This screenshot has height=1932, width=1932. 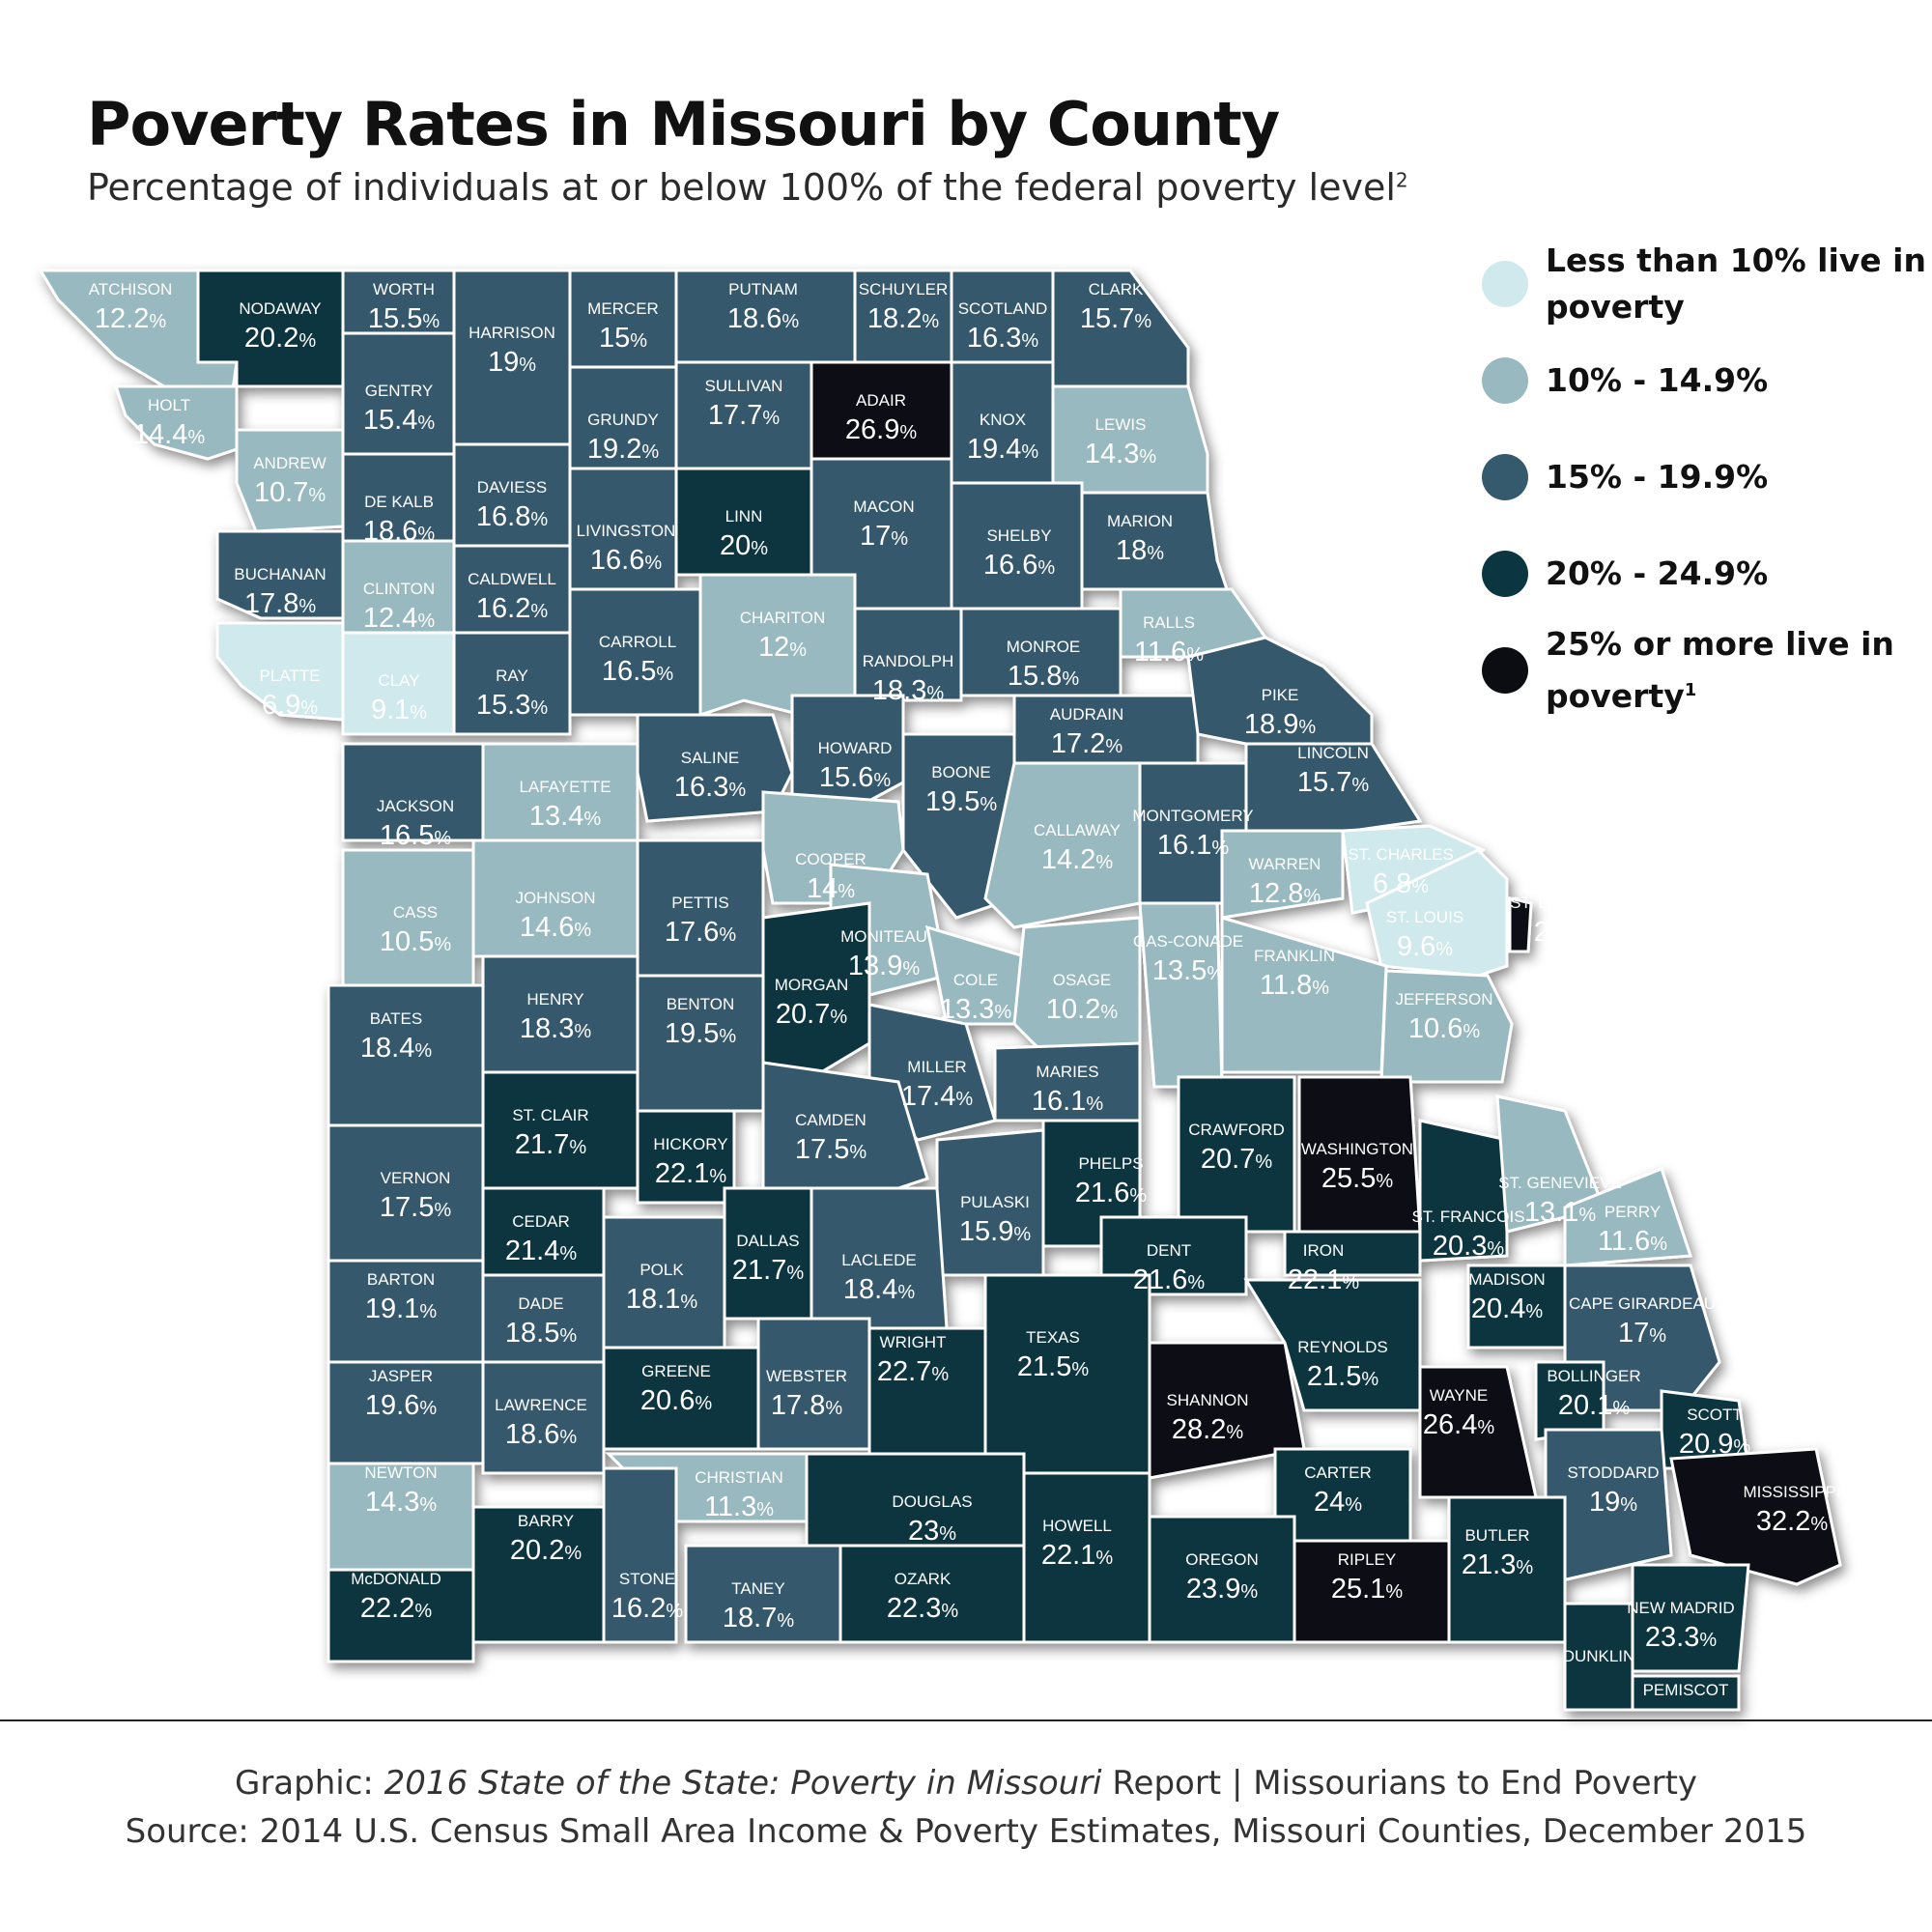 I want to click on county-st-francois, so click(x=1463, y=1191).